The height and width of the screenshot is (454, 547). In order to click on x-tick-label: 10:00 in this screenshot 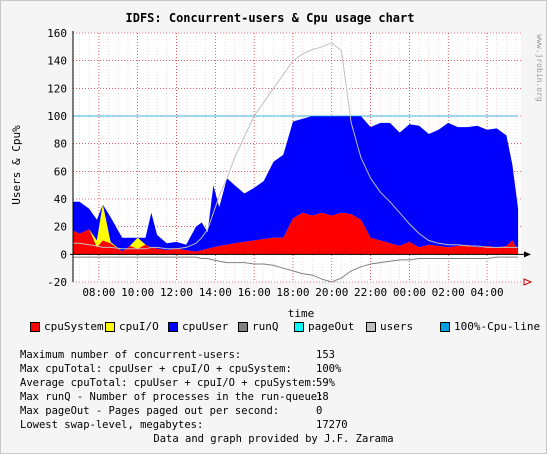, I will do `click(137, 292)`.